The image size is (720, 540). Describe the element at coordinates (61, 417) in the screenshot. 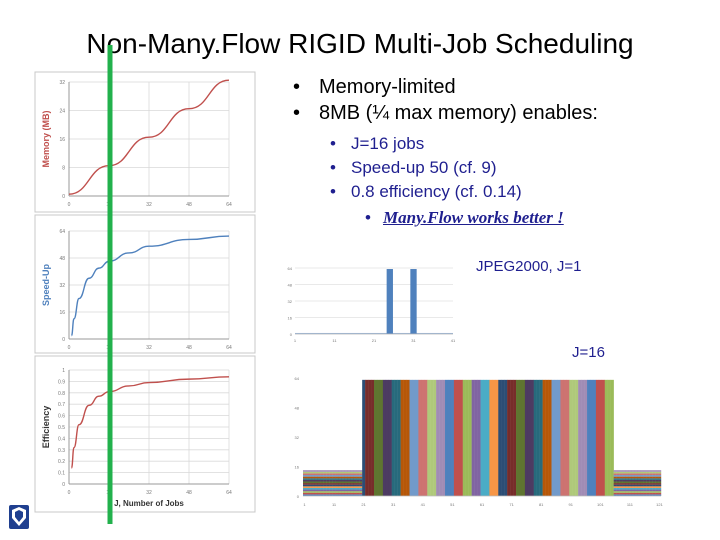

I see `y-tick-label: 0.6` at that location.